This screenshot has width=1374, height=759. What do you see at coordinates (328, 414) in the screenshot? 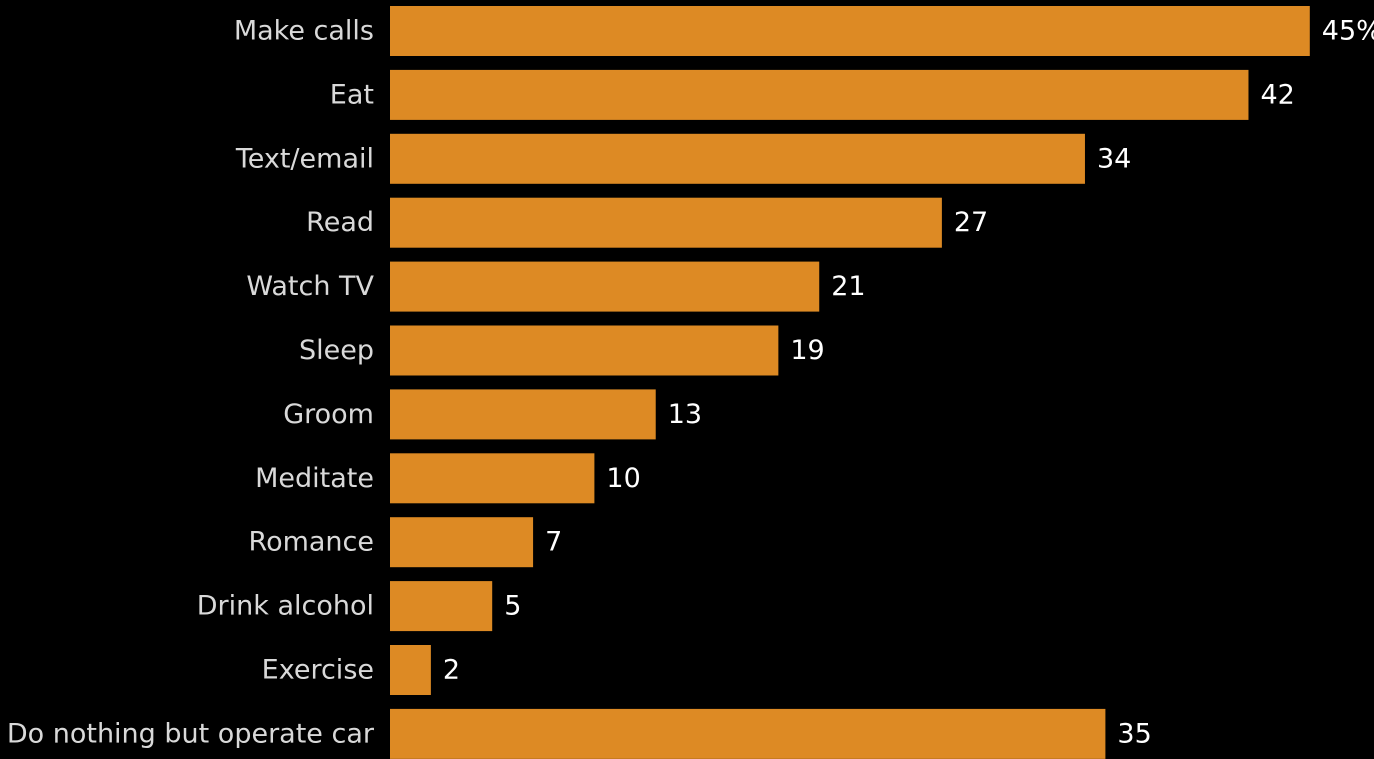
I see `category-label-groom: Groom` at bounding box center [328, 414].